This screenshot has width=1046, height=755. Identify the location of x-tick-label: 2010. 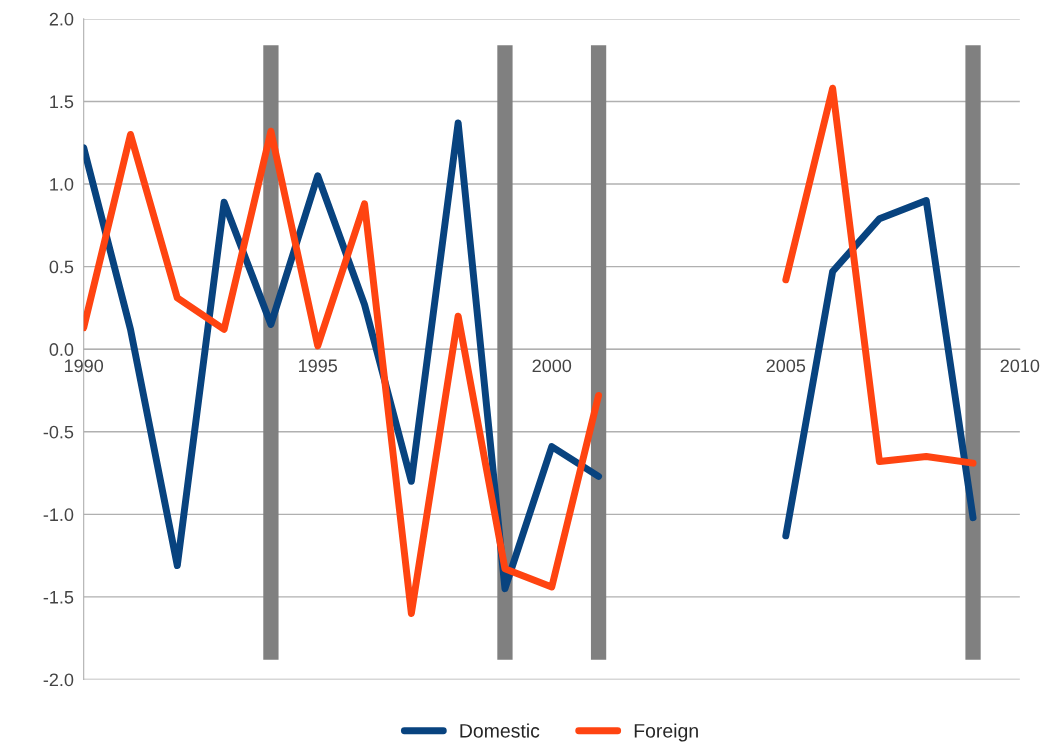
(1020, 366).